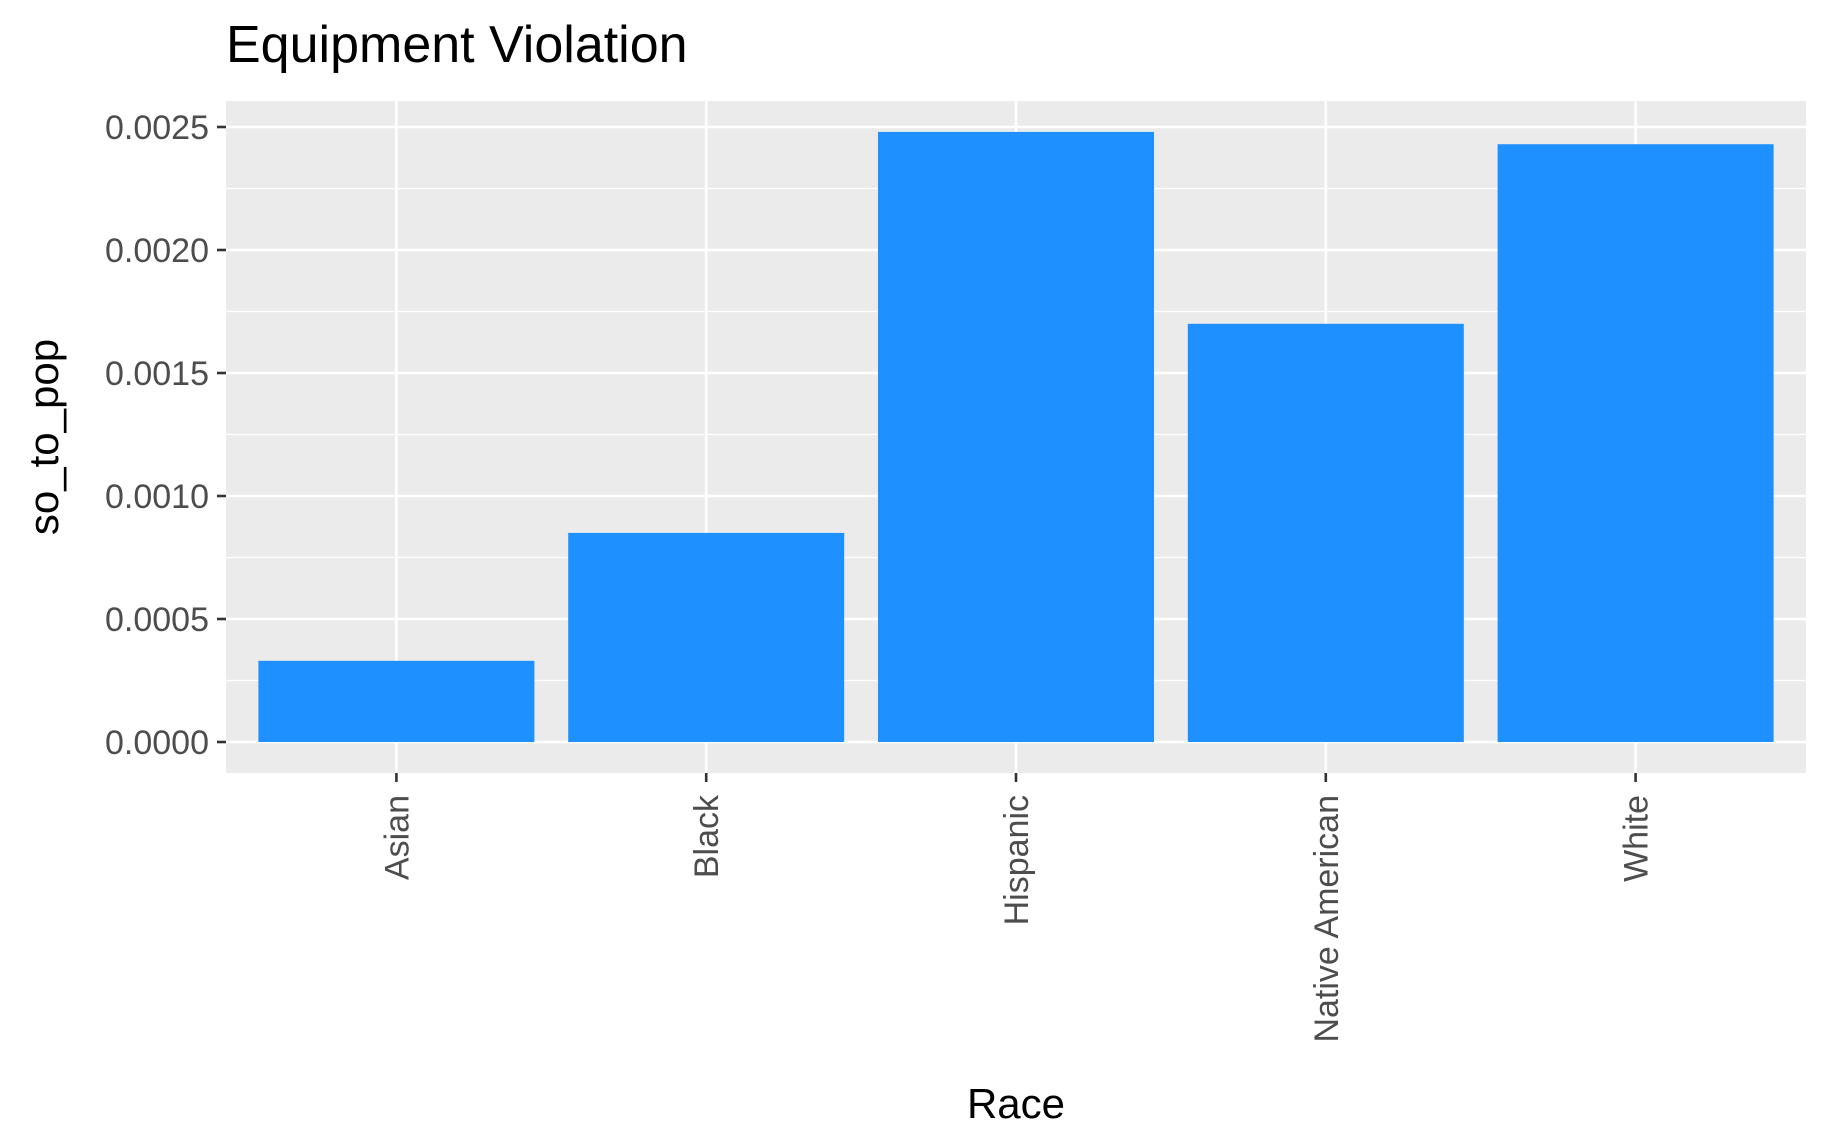 This screenshot has height=1137, width=1834. I want to click on chart-title: Equipment Violation, so click(457, 45).